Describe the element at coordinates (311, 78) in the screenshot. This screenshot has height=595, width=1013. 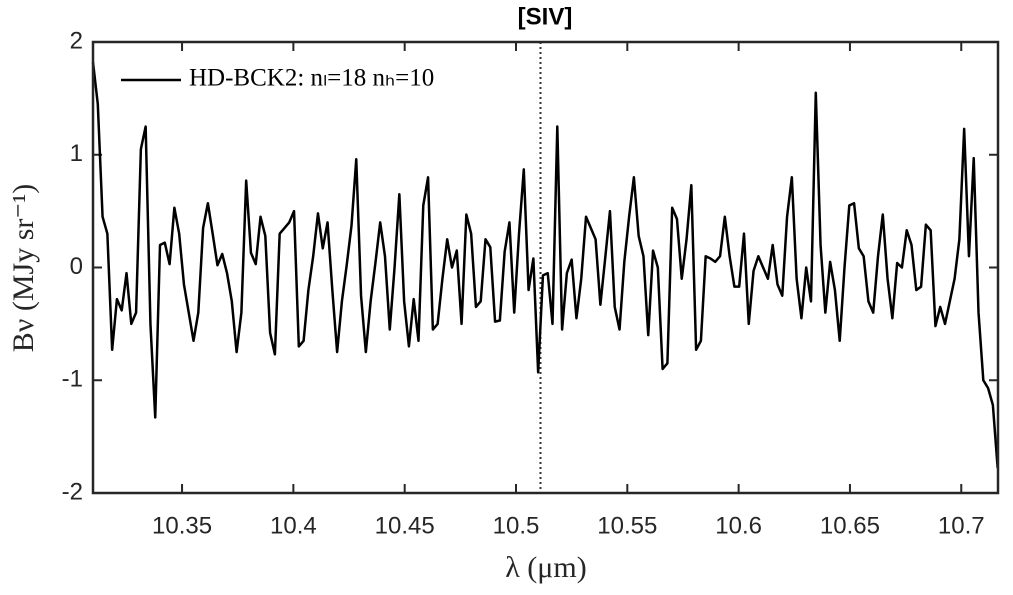
I see `legend-label: HD-BCK2: nₗ=18 nₕ=10` at that location.